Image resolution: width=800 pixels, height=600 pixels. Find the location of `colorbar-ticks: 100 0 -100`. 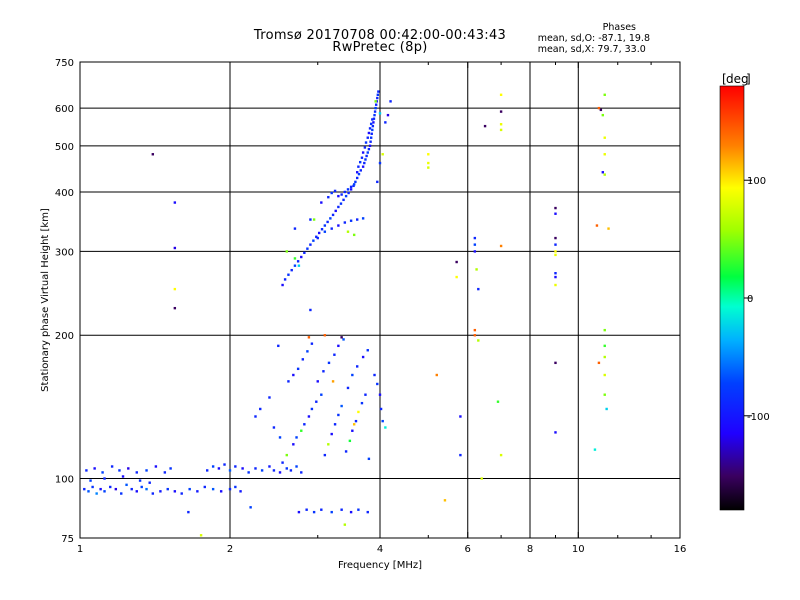

colorbar-ticks: 100 0 -100 is located at coordinates (757, 299).